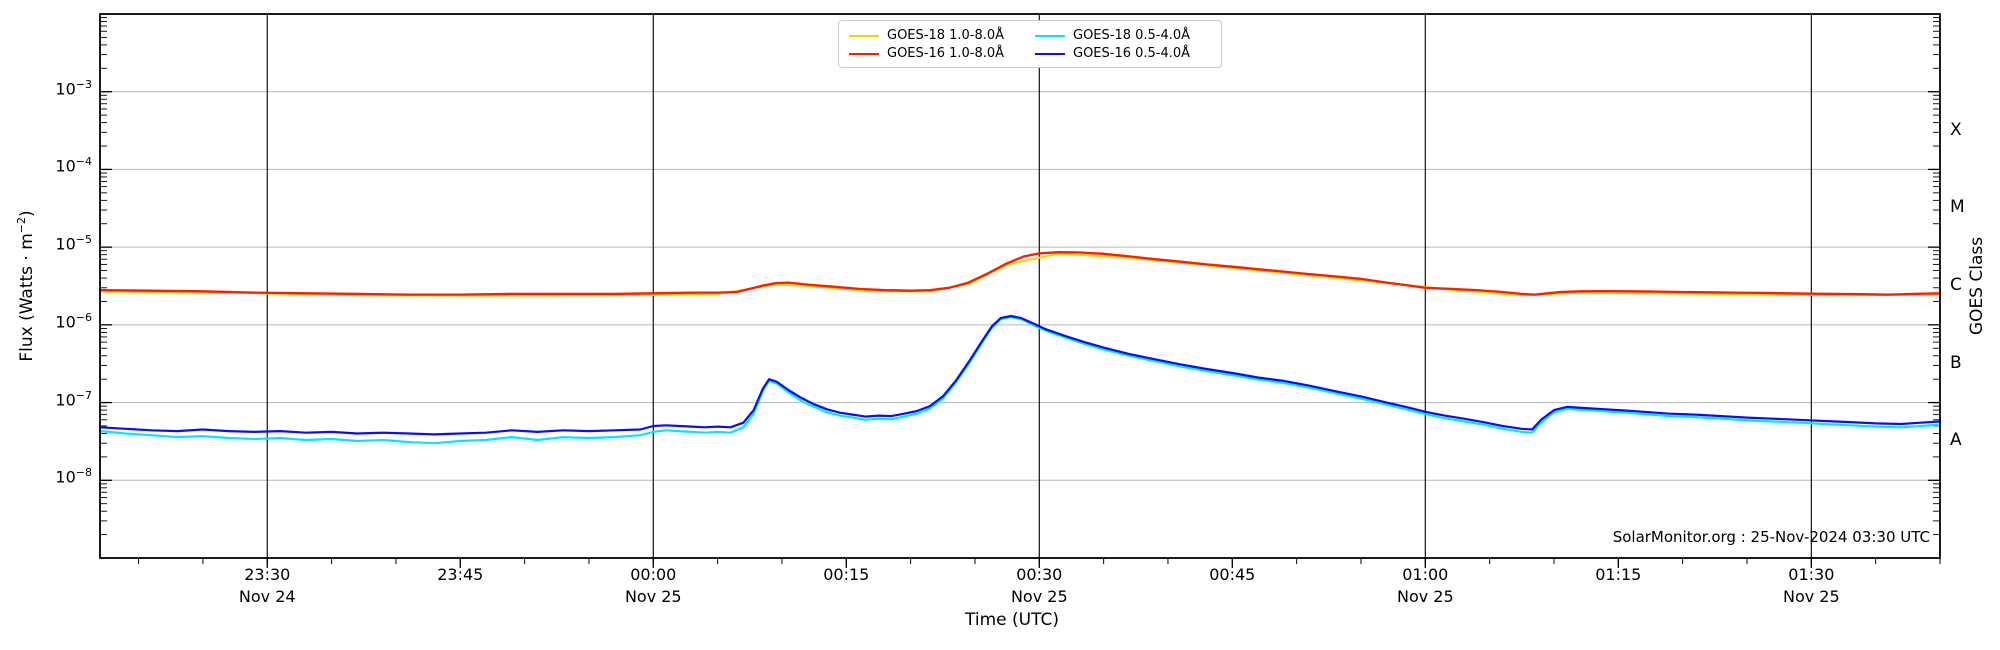 The image size is (2000, 650). I want to click on x-tick-label: 23:30, so click(267, 574).